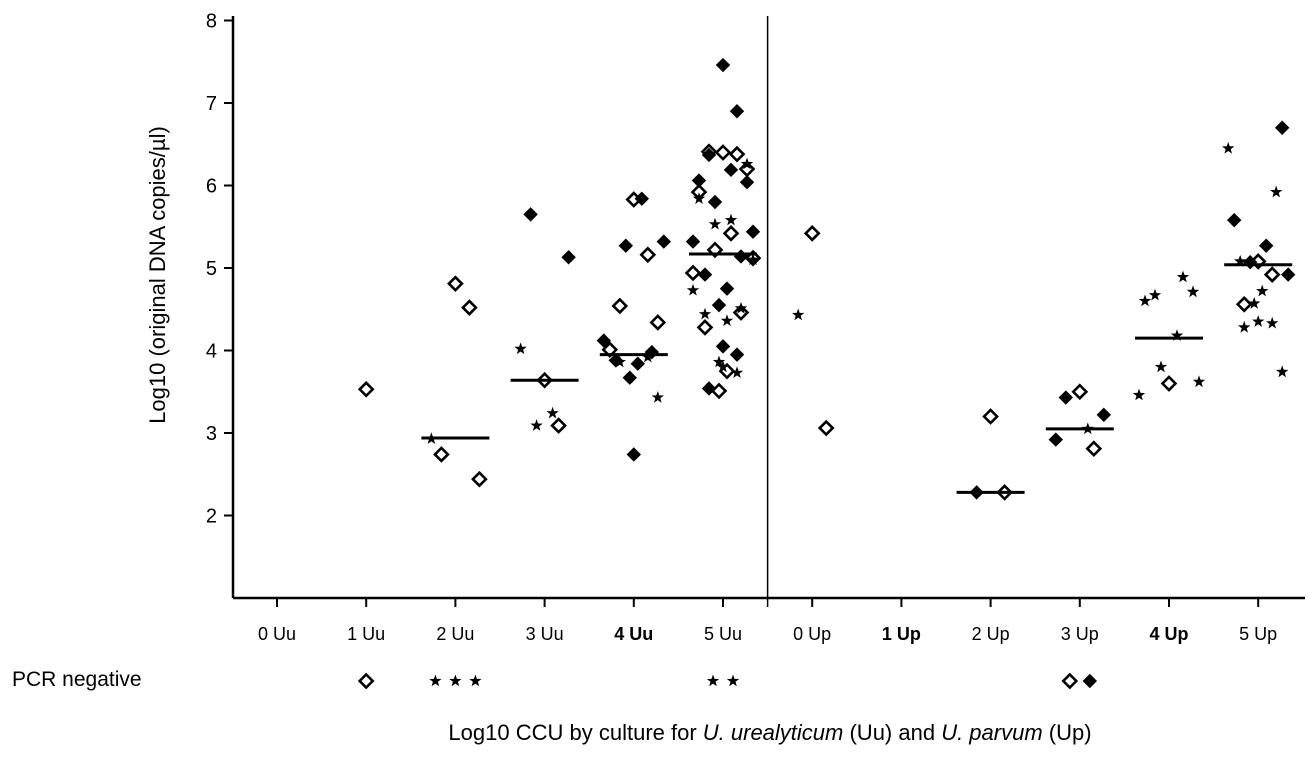  I want to click on x-tick-label: 0 Uu, so click(277, 634).